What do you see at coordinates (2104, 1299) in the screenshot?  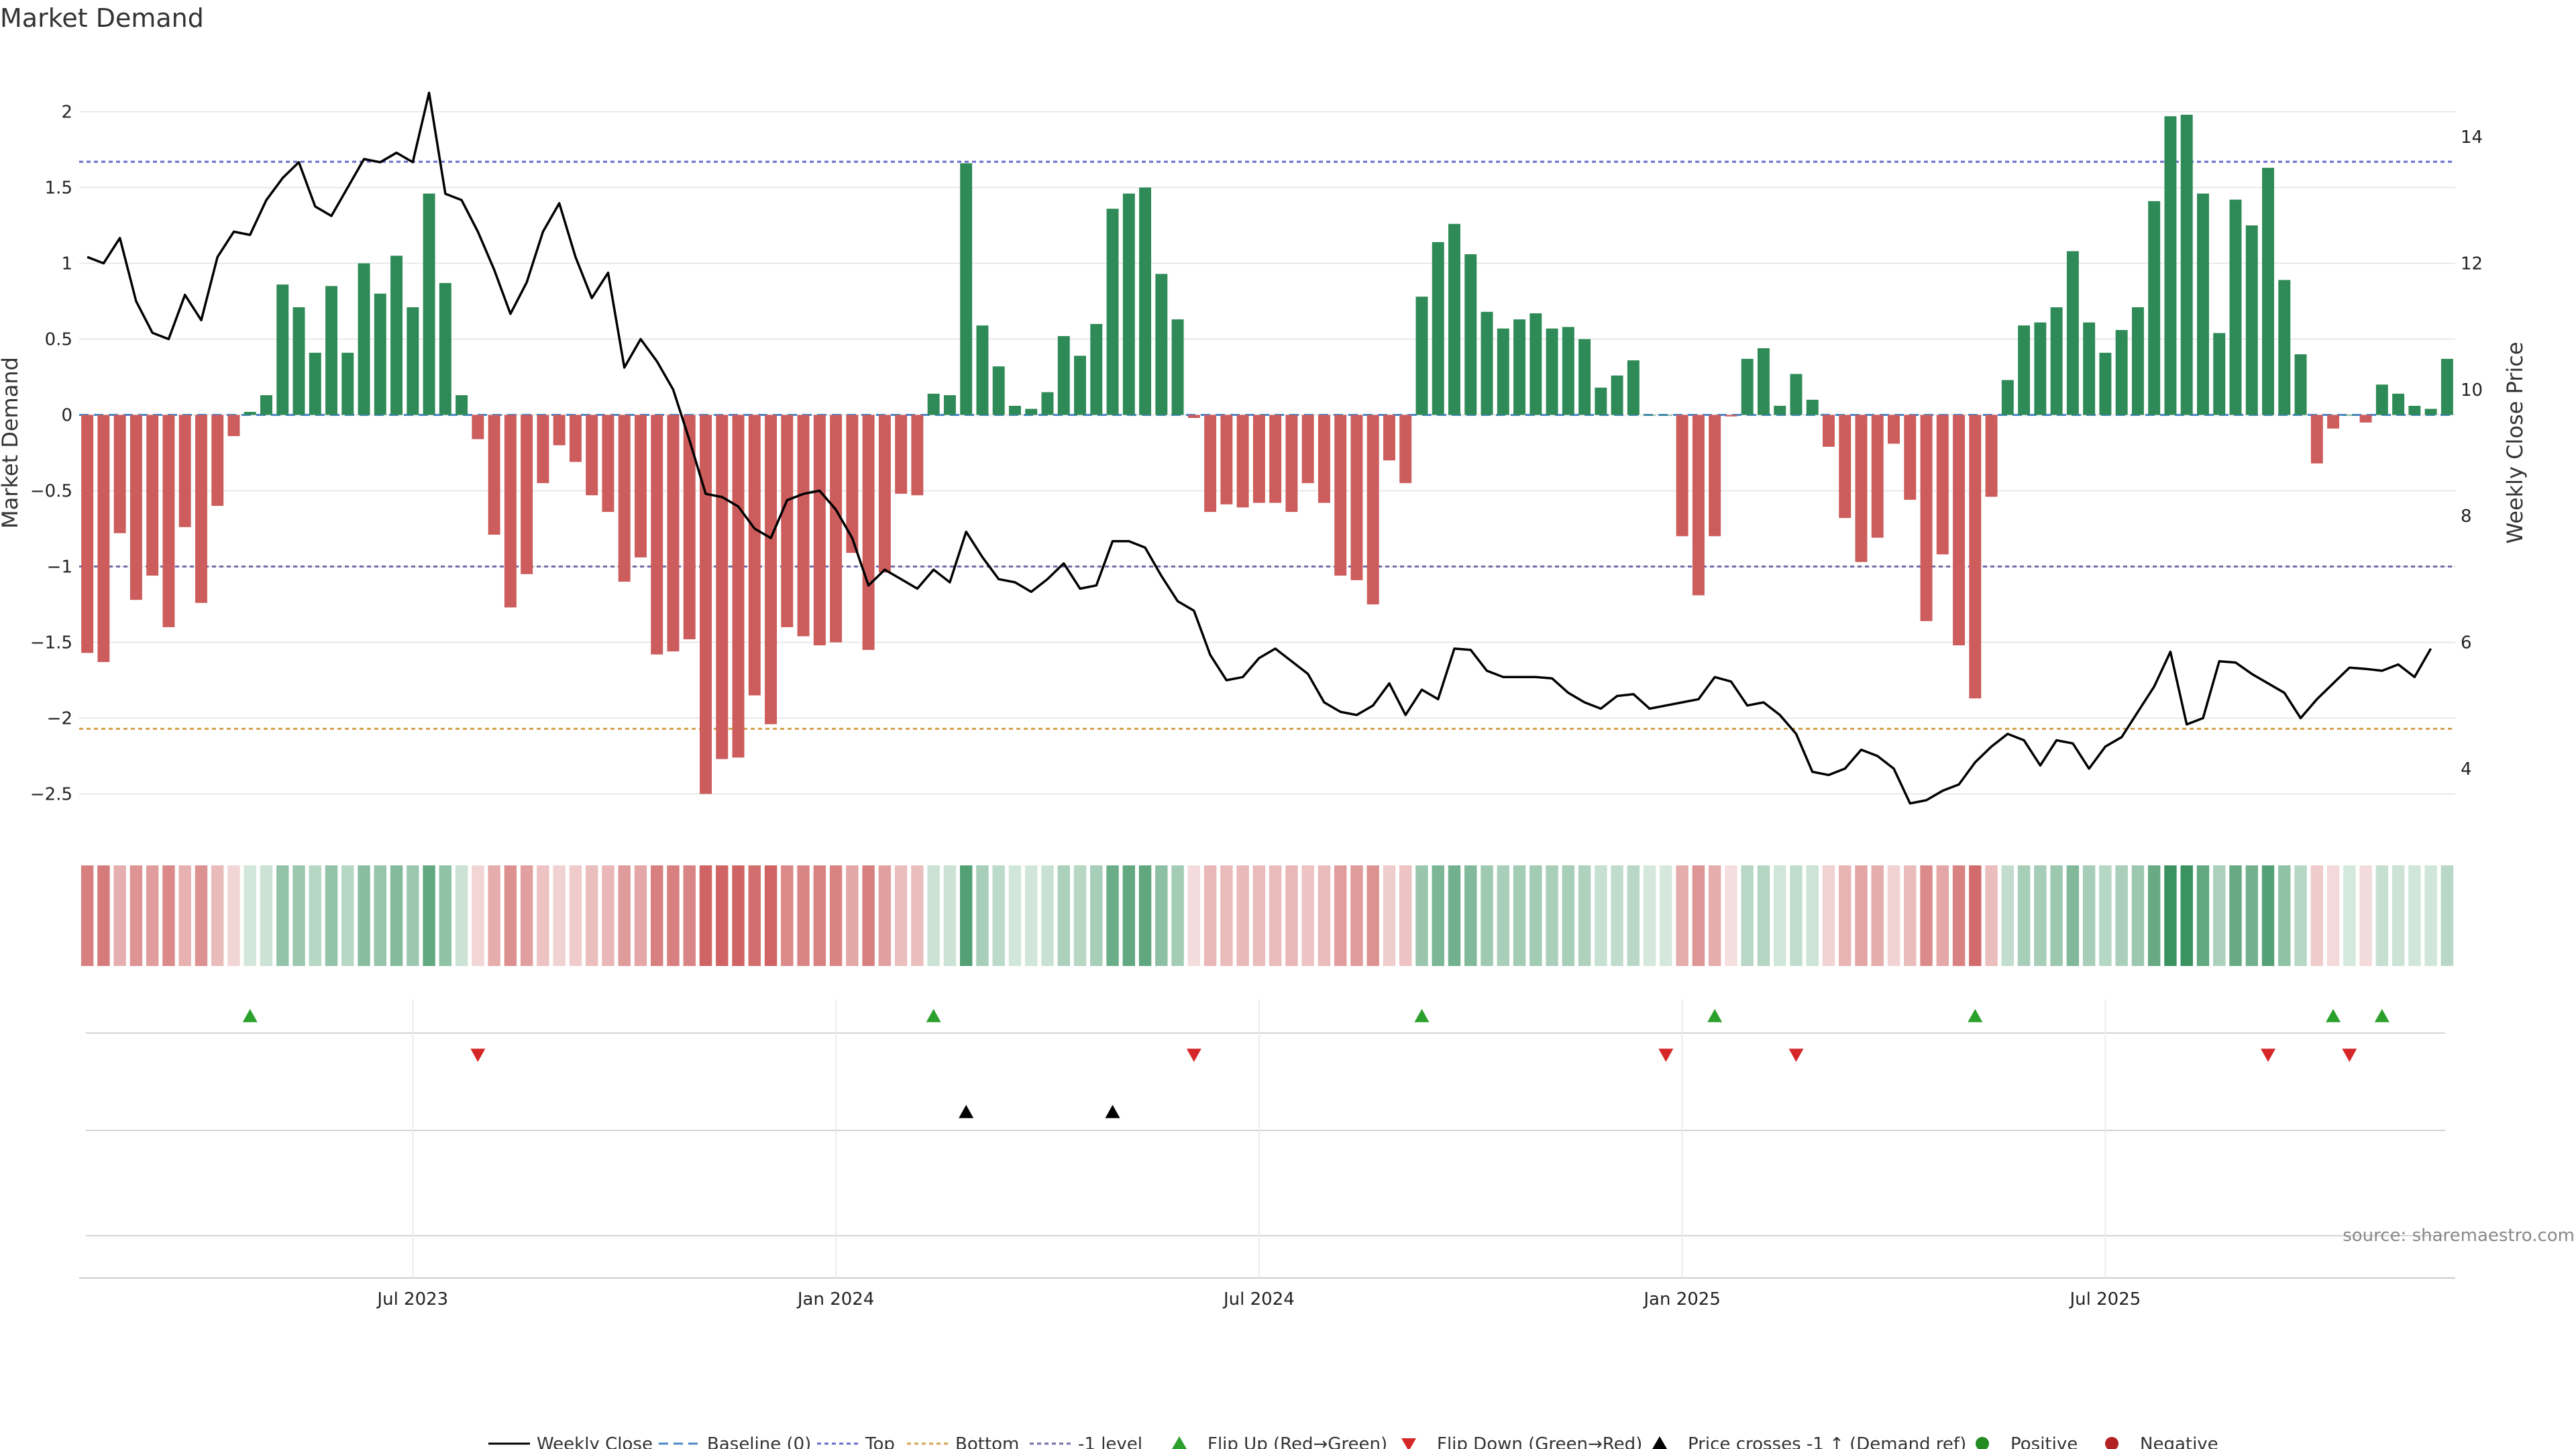 I see `x-tick-label: Jul 2025` at bounding box center [2104, 1299].